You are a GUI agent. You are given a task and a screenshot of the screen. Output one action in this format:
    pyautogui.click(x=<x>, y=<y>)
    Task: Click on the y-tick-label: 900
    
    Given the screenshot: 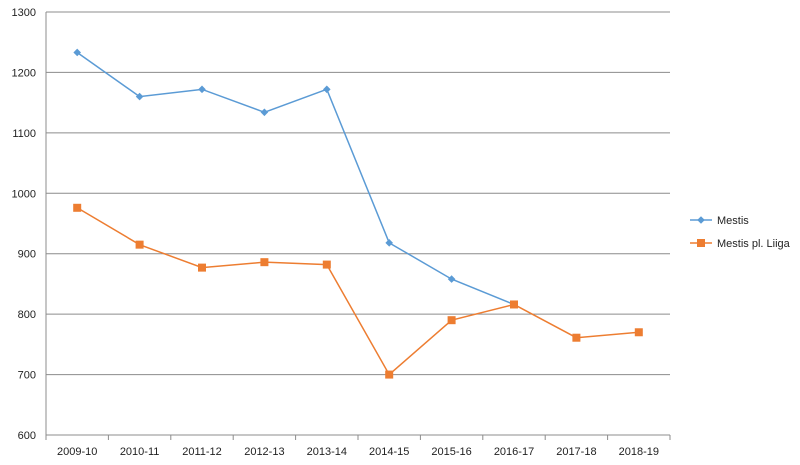 What is the action you would take?
    pyautogui.click(x=27, y=255)
    